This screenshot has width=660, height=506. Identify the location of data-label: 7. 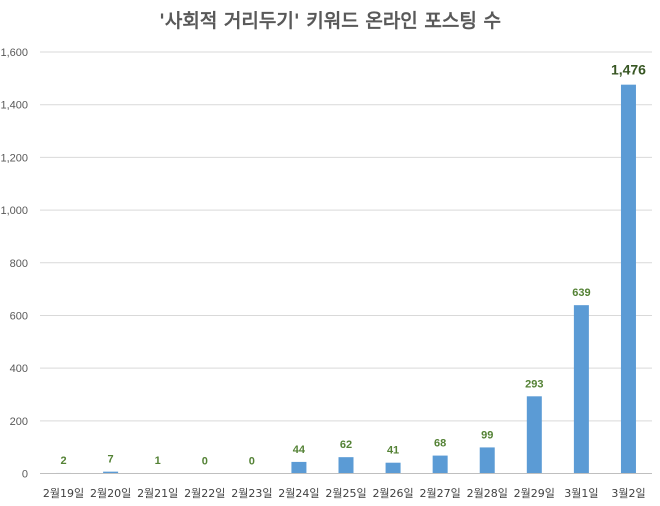
(111, 460).